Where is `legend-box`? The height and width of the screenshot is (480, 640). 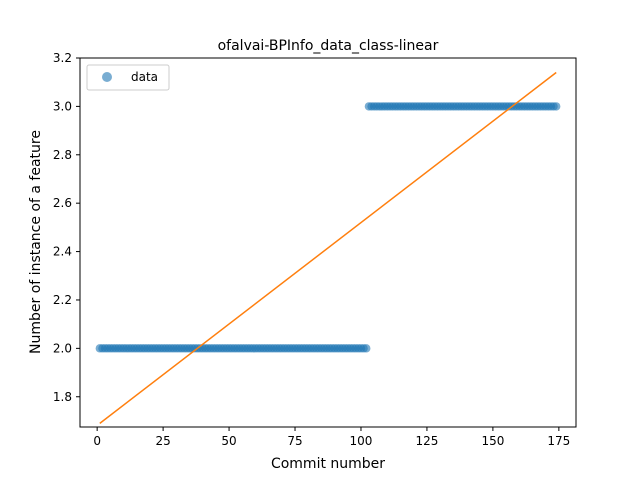 legend-box is located at coordinates (128, 77).